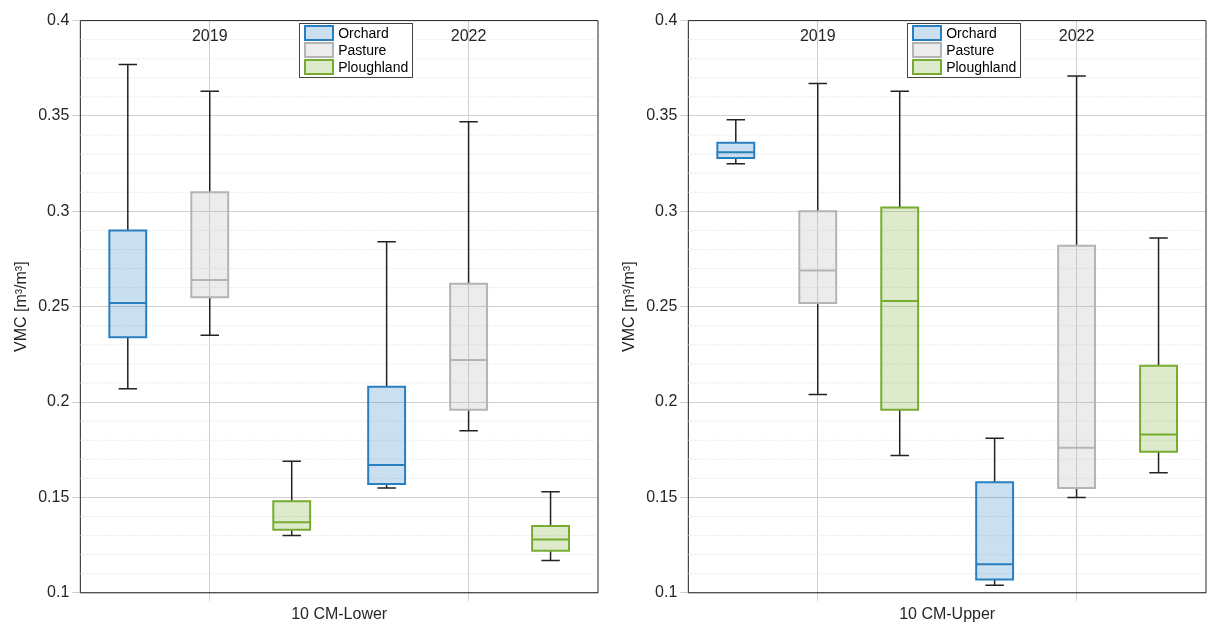 Image resolution: width=1225 pixels, height=640 pixels. What do you see at coordinates (339, 613) in the screenshot?
I see `x-axis-title: 10 CM-Lower` at bounding box center [339, 613].